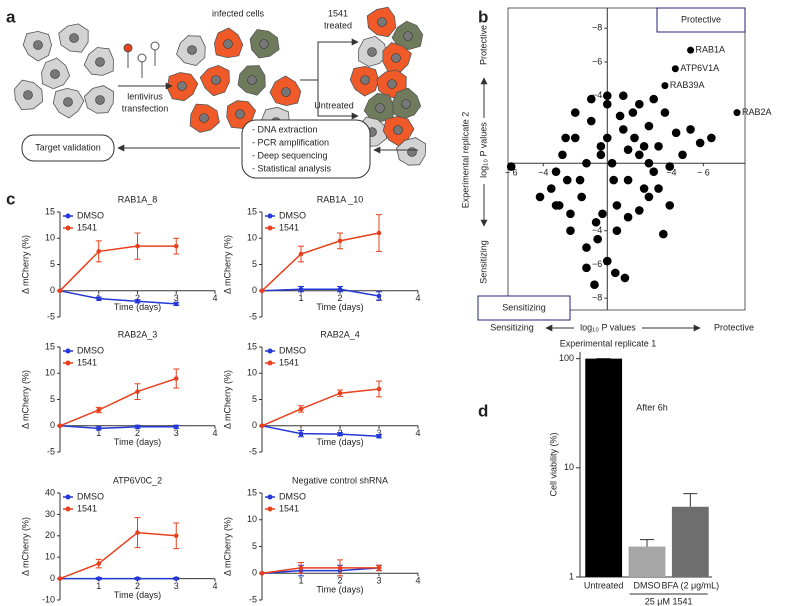  Describe the element at coordinates (483, 410) in the screenshot. I see `panel-label: d` at that location.